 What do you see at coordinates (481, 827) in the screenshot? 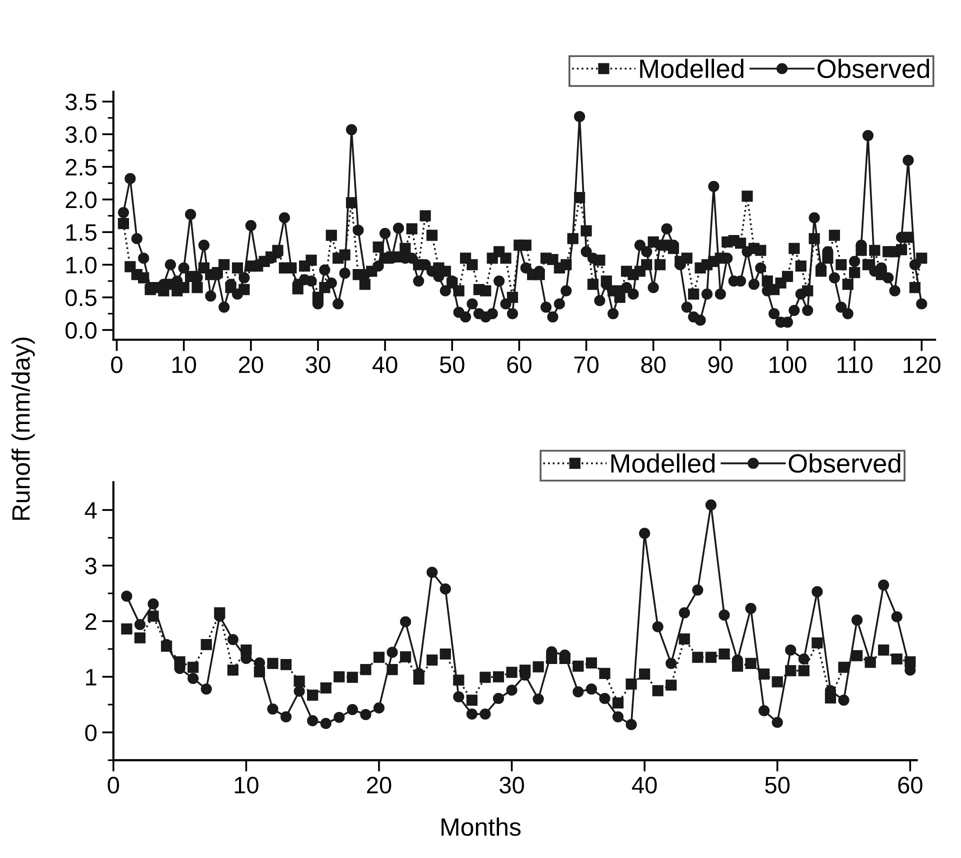
I see `x-axis-title: Months` at bounding box center [481, 827].